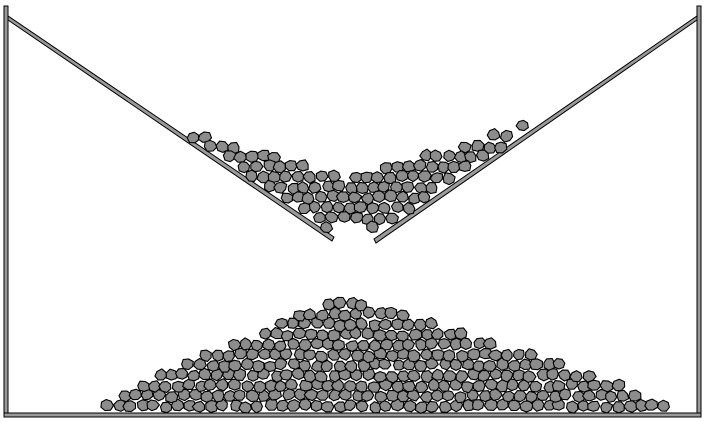  What do you see at coordinates (352, 415) in the screenshot?
I see `floor` at bounding box center [352, 415].